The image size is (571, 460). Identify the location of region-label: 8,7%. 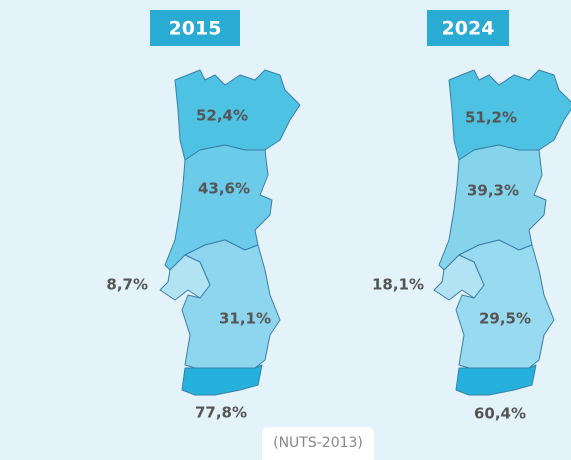
(127, 285).